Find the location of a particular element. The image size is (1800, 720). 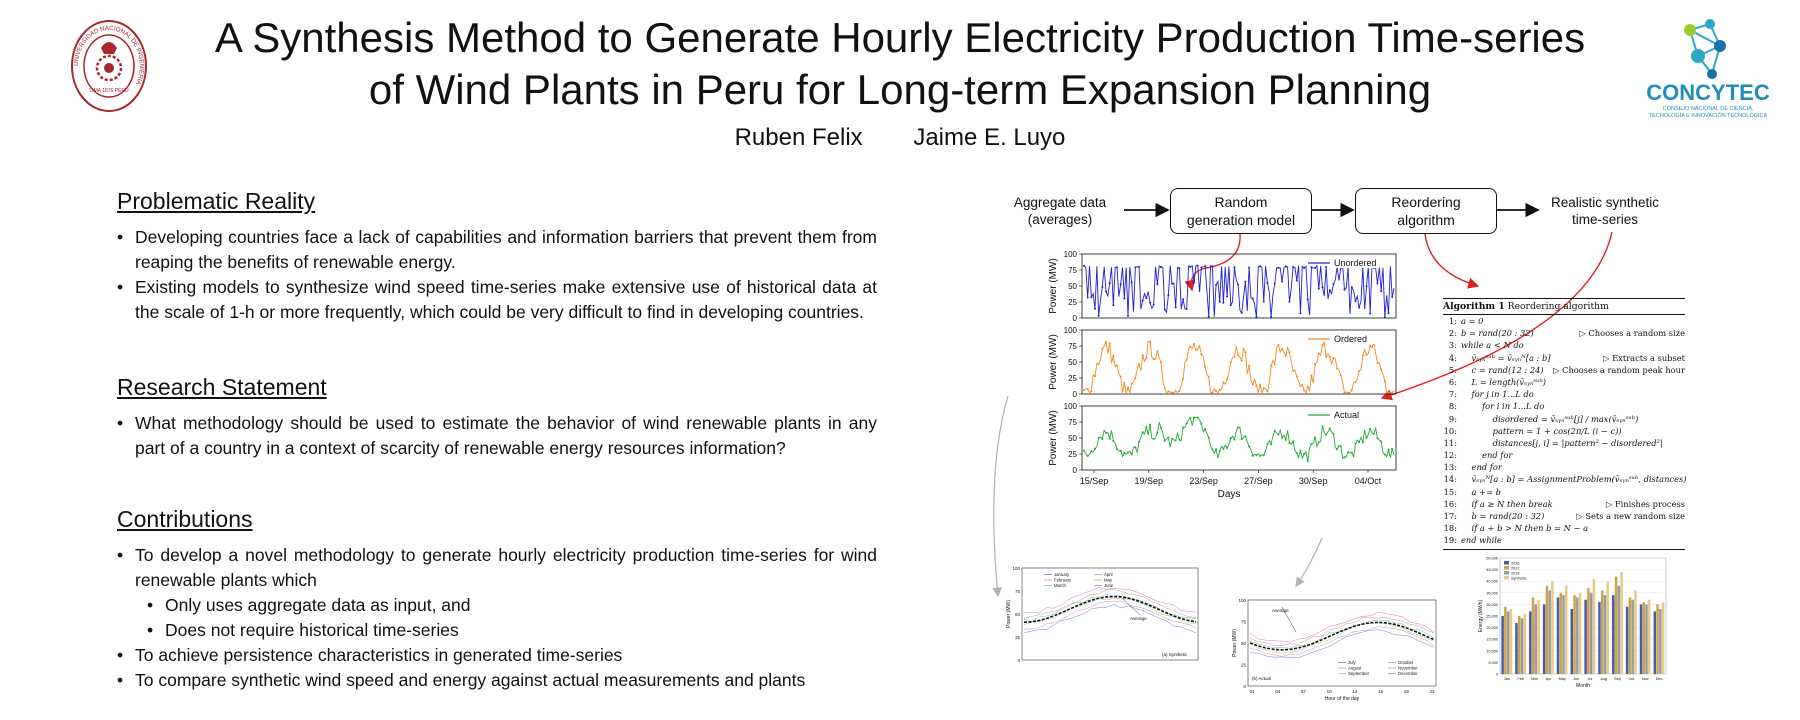

legend-label: August is located at coordinates (1355, 668).